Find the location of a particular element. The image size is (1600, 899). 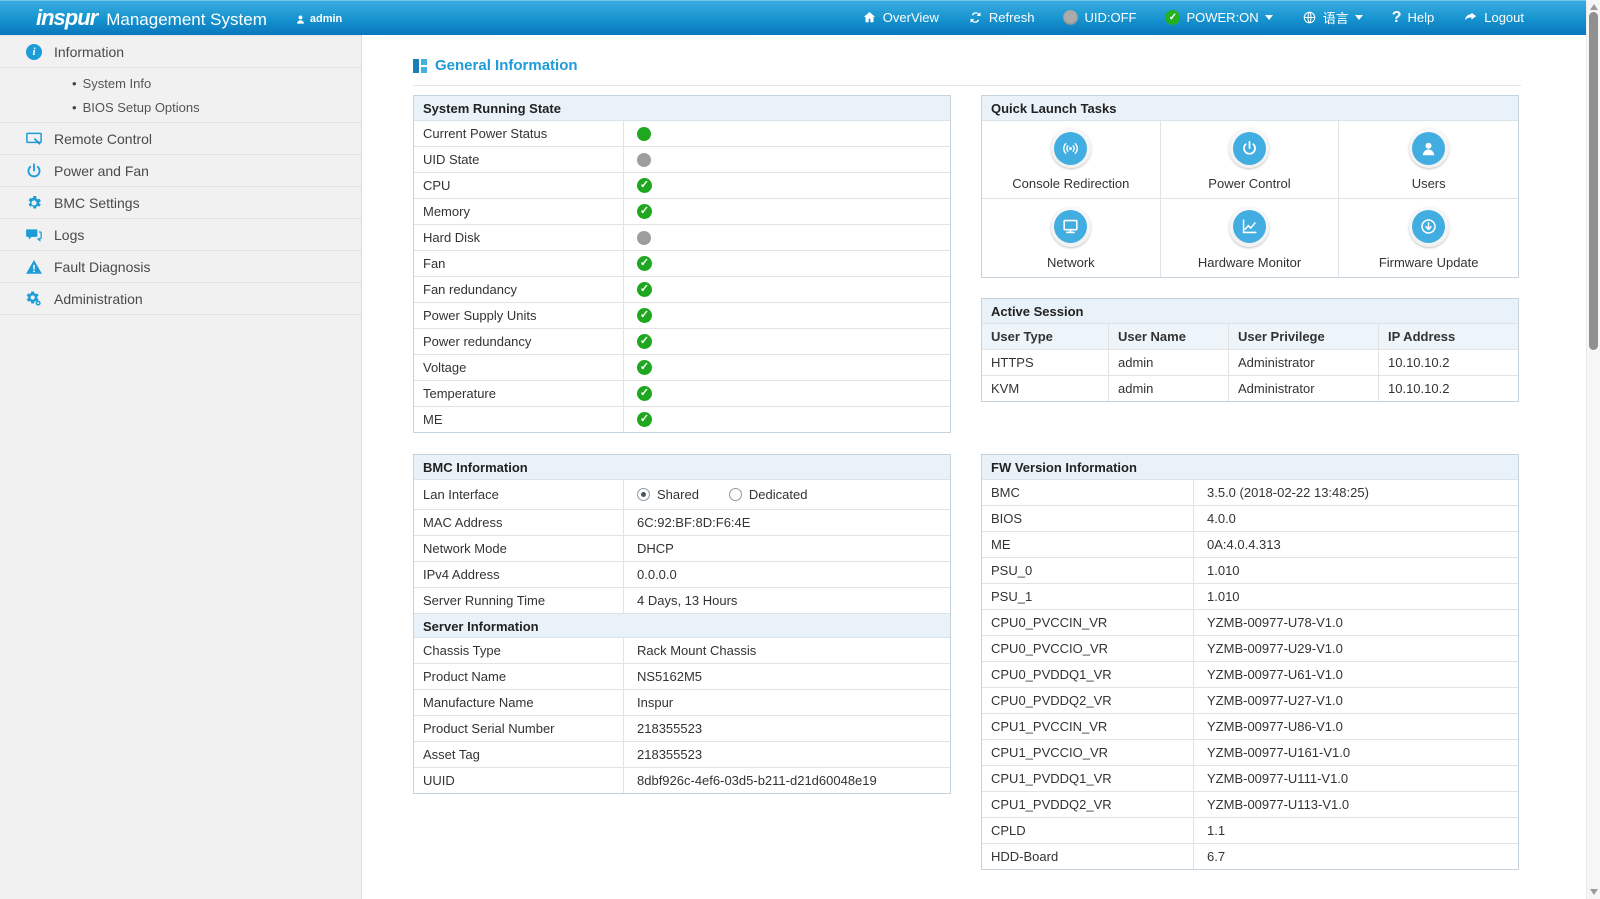

table-title: System Running State is located at coordinates (682, 108).